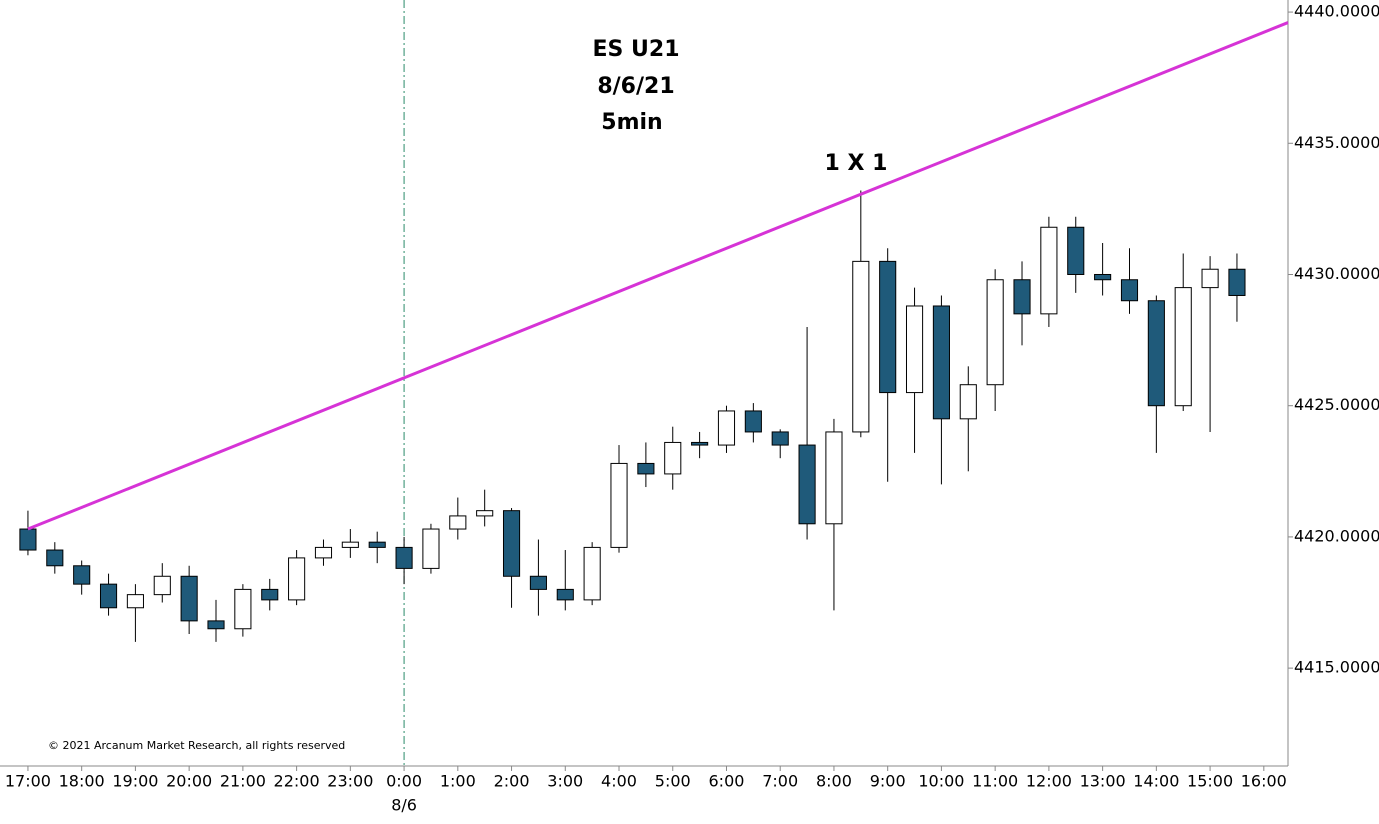 This screenshot has height=824, width=1379. What do you see at coordinates (512, 781) in the screenshot?
I see `x-tick-label: 2:00` at bounding box center [512, 781].